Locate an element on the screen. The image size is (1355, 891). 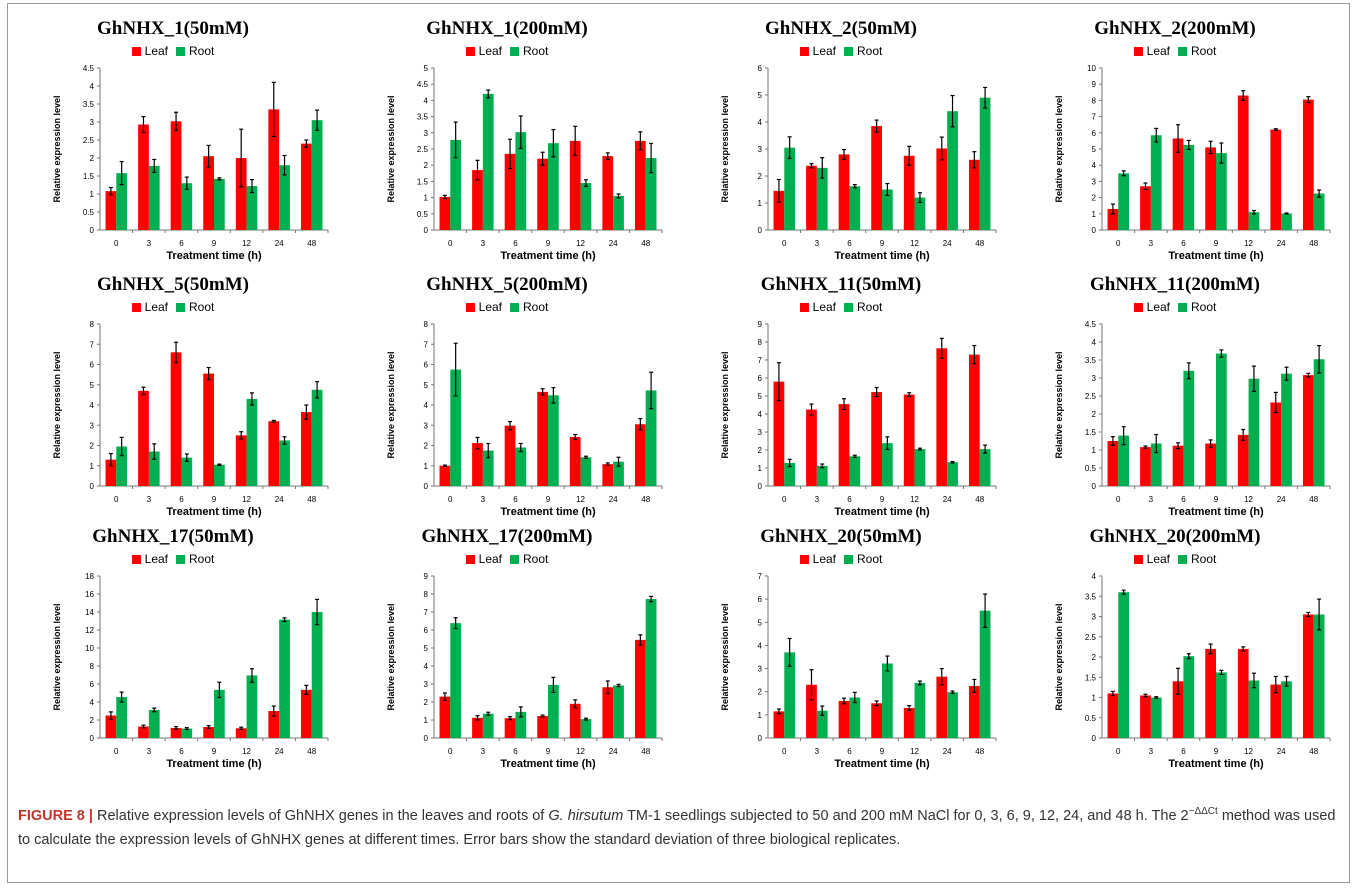
y-tick-label: 8 is located at coordinates (760, 342).